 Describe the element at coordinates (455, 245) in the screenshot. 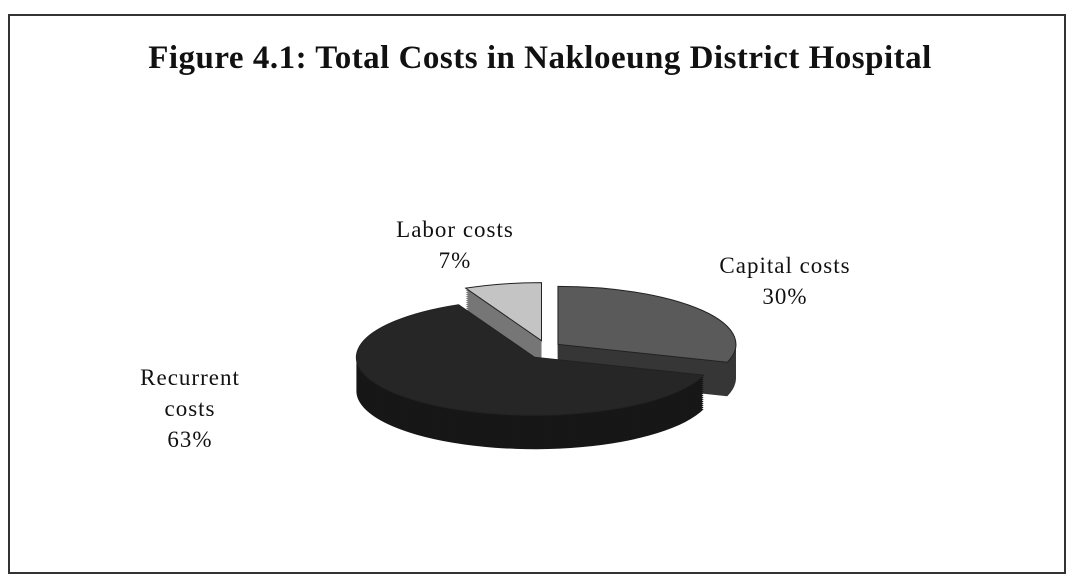

I see `slice-label: Labor costs 7%` at that location.